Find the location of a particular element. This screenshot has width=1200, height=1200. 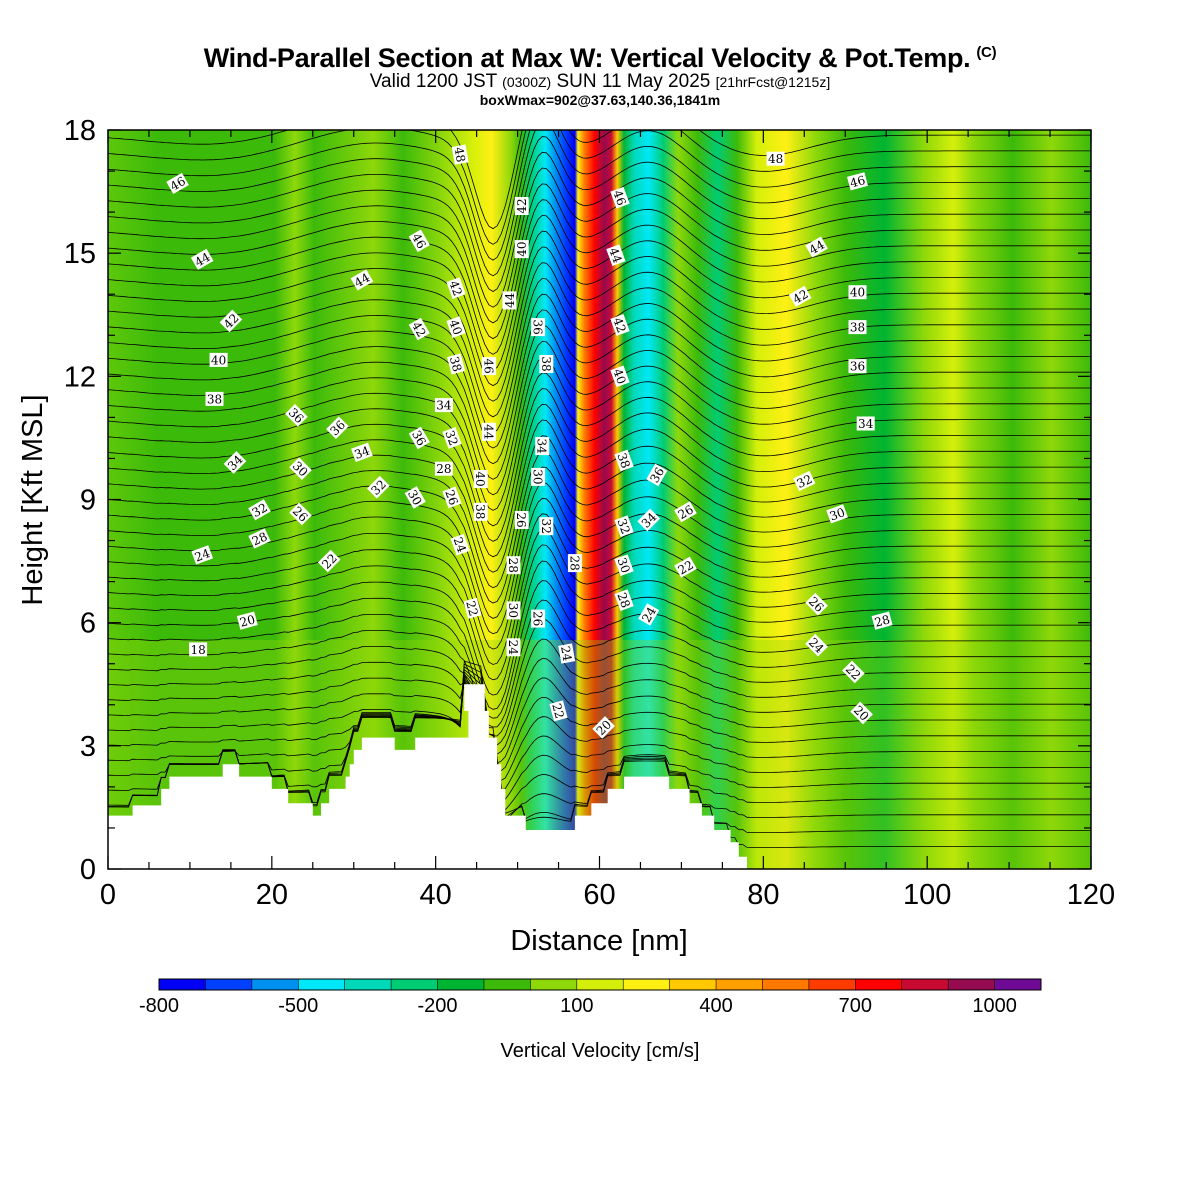

svg-text: 26 is located at coordinates (451, 497).